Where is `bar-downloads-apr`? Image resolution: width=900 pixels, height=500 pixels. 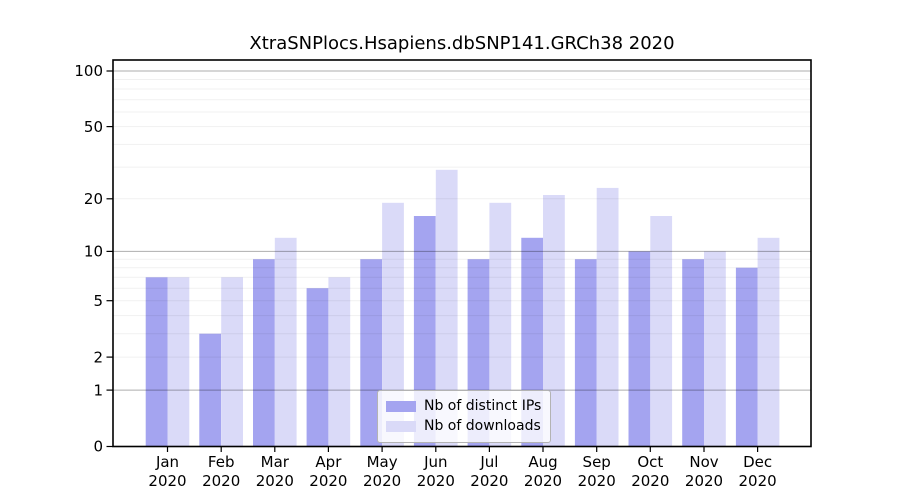 bar-downloads-apr is located at coordinates (339, 362).